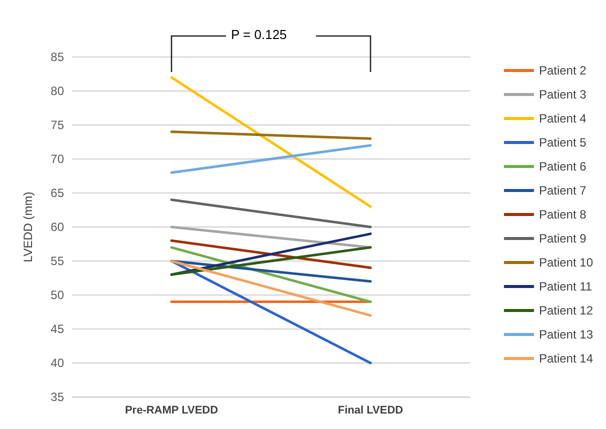  I want to click on legend-label: Patient 10, so click(566, 263).